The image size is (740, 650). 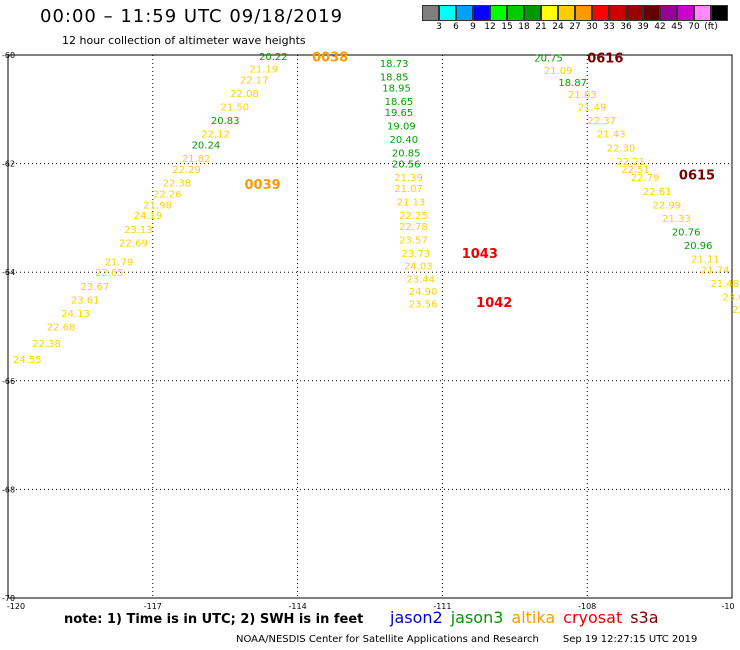 What do you see at coordinates (477, 617) in the screenshot?
I see `legend-item-jason3: jason3` at bounding box center [477, 617].